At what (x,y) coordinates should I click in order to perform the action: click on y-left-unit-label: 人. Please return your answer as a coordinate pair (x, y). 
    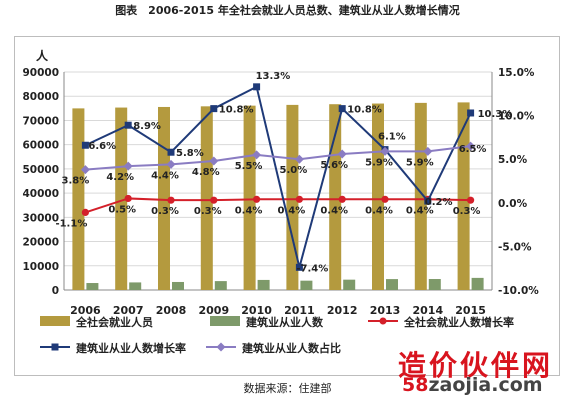
    Looking at the image, I should click on (42, 55).